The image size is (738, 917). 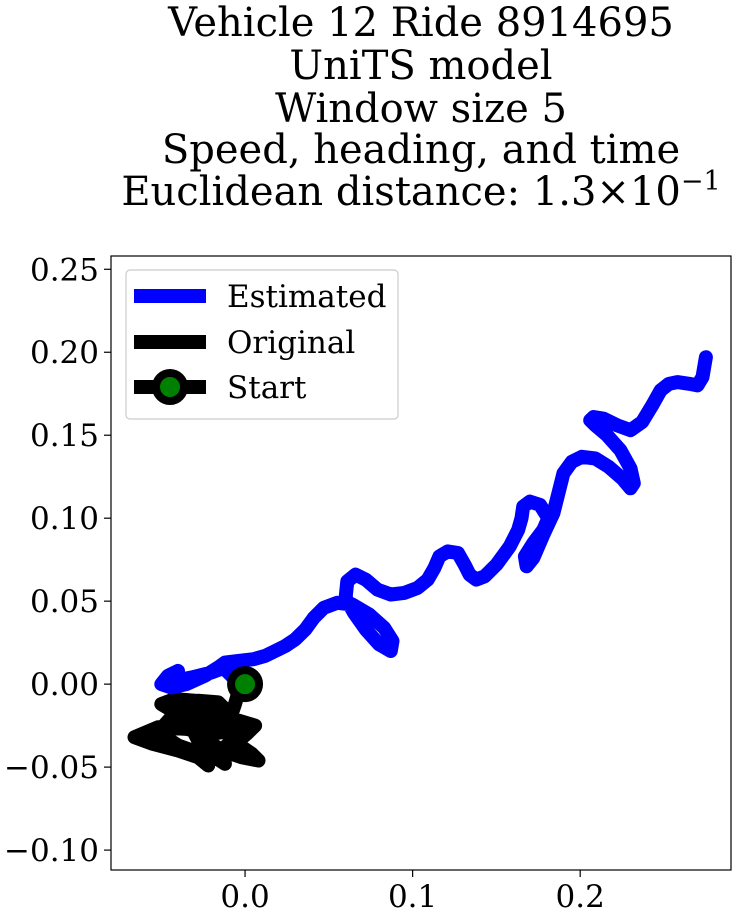 What do you see at coordinates (51, 768) in the screenshot?
I see `y-tick-label: −0.05` at bounding box center [51, 768].